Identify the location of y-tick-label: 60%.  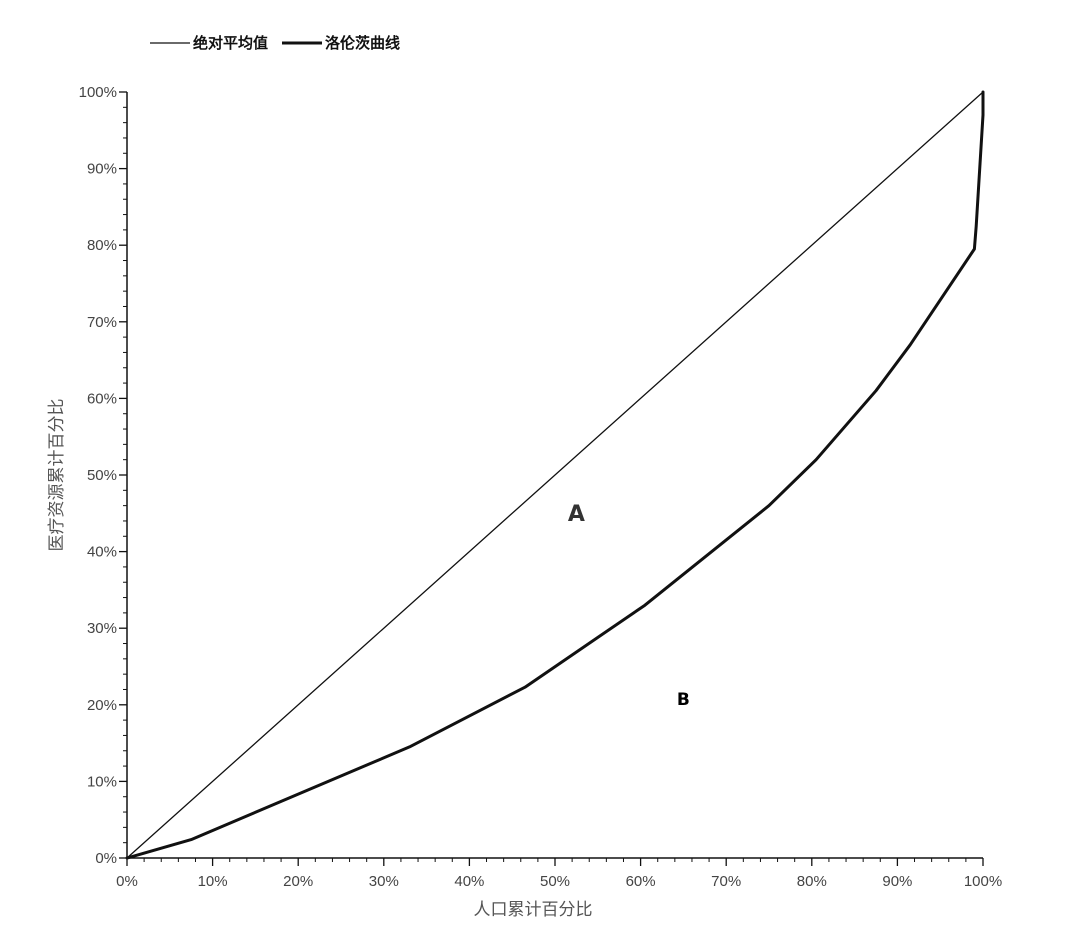
(102, 398).